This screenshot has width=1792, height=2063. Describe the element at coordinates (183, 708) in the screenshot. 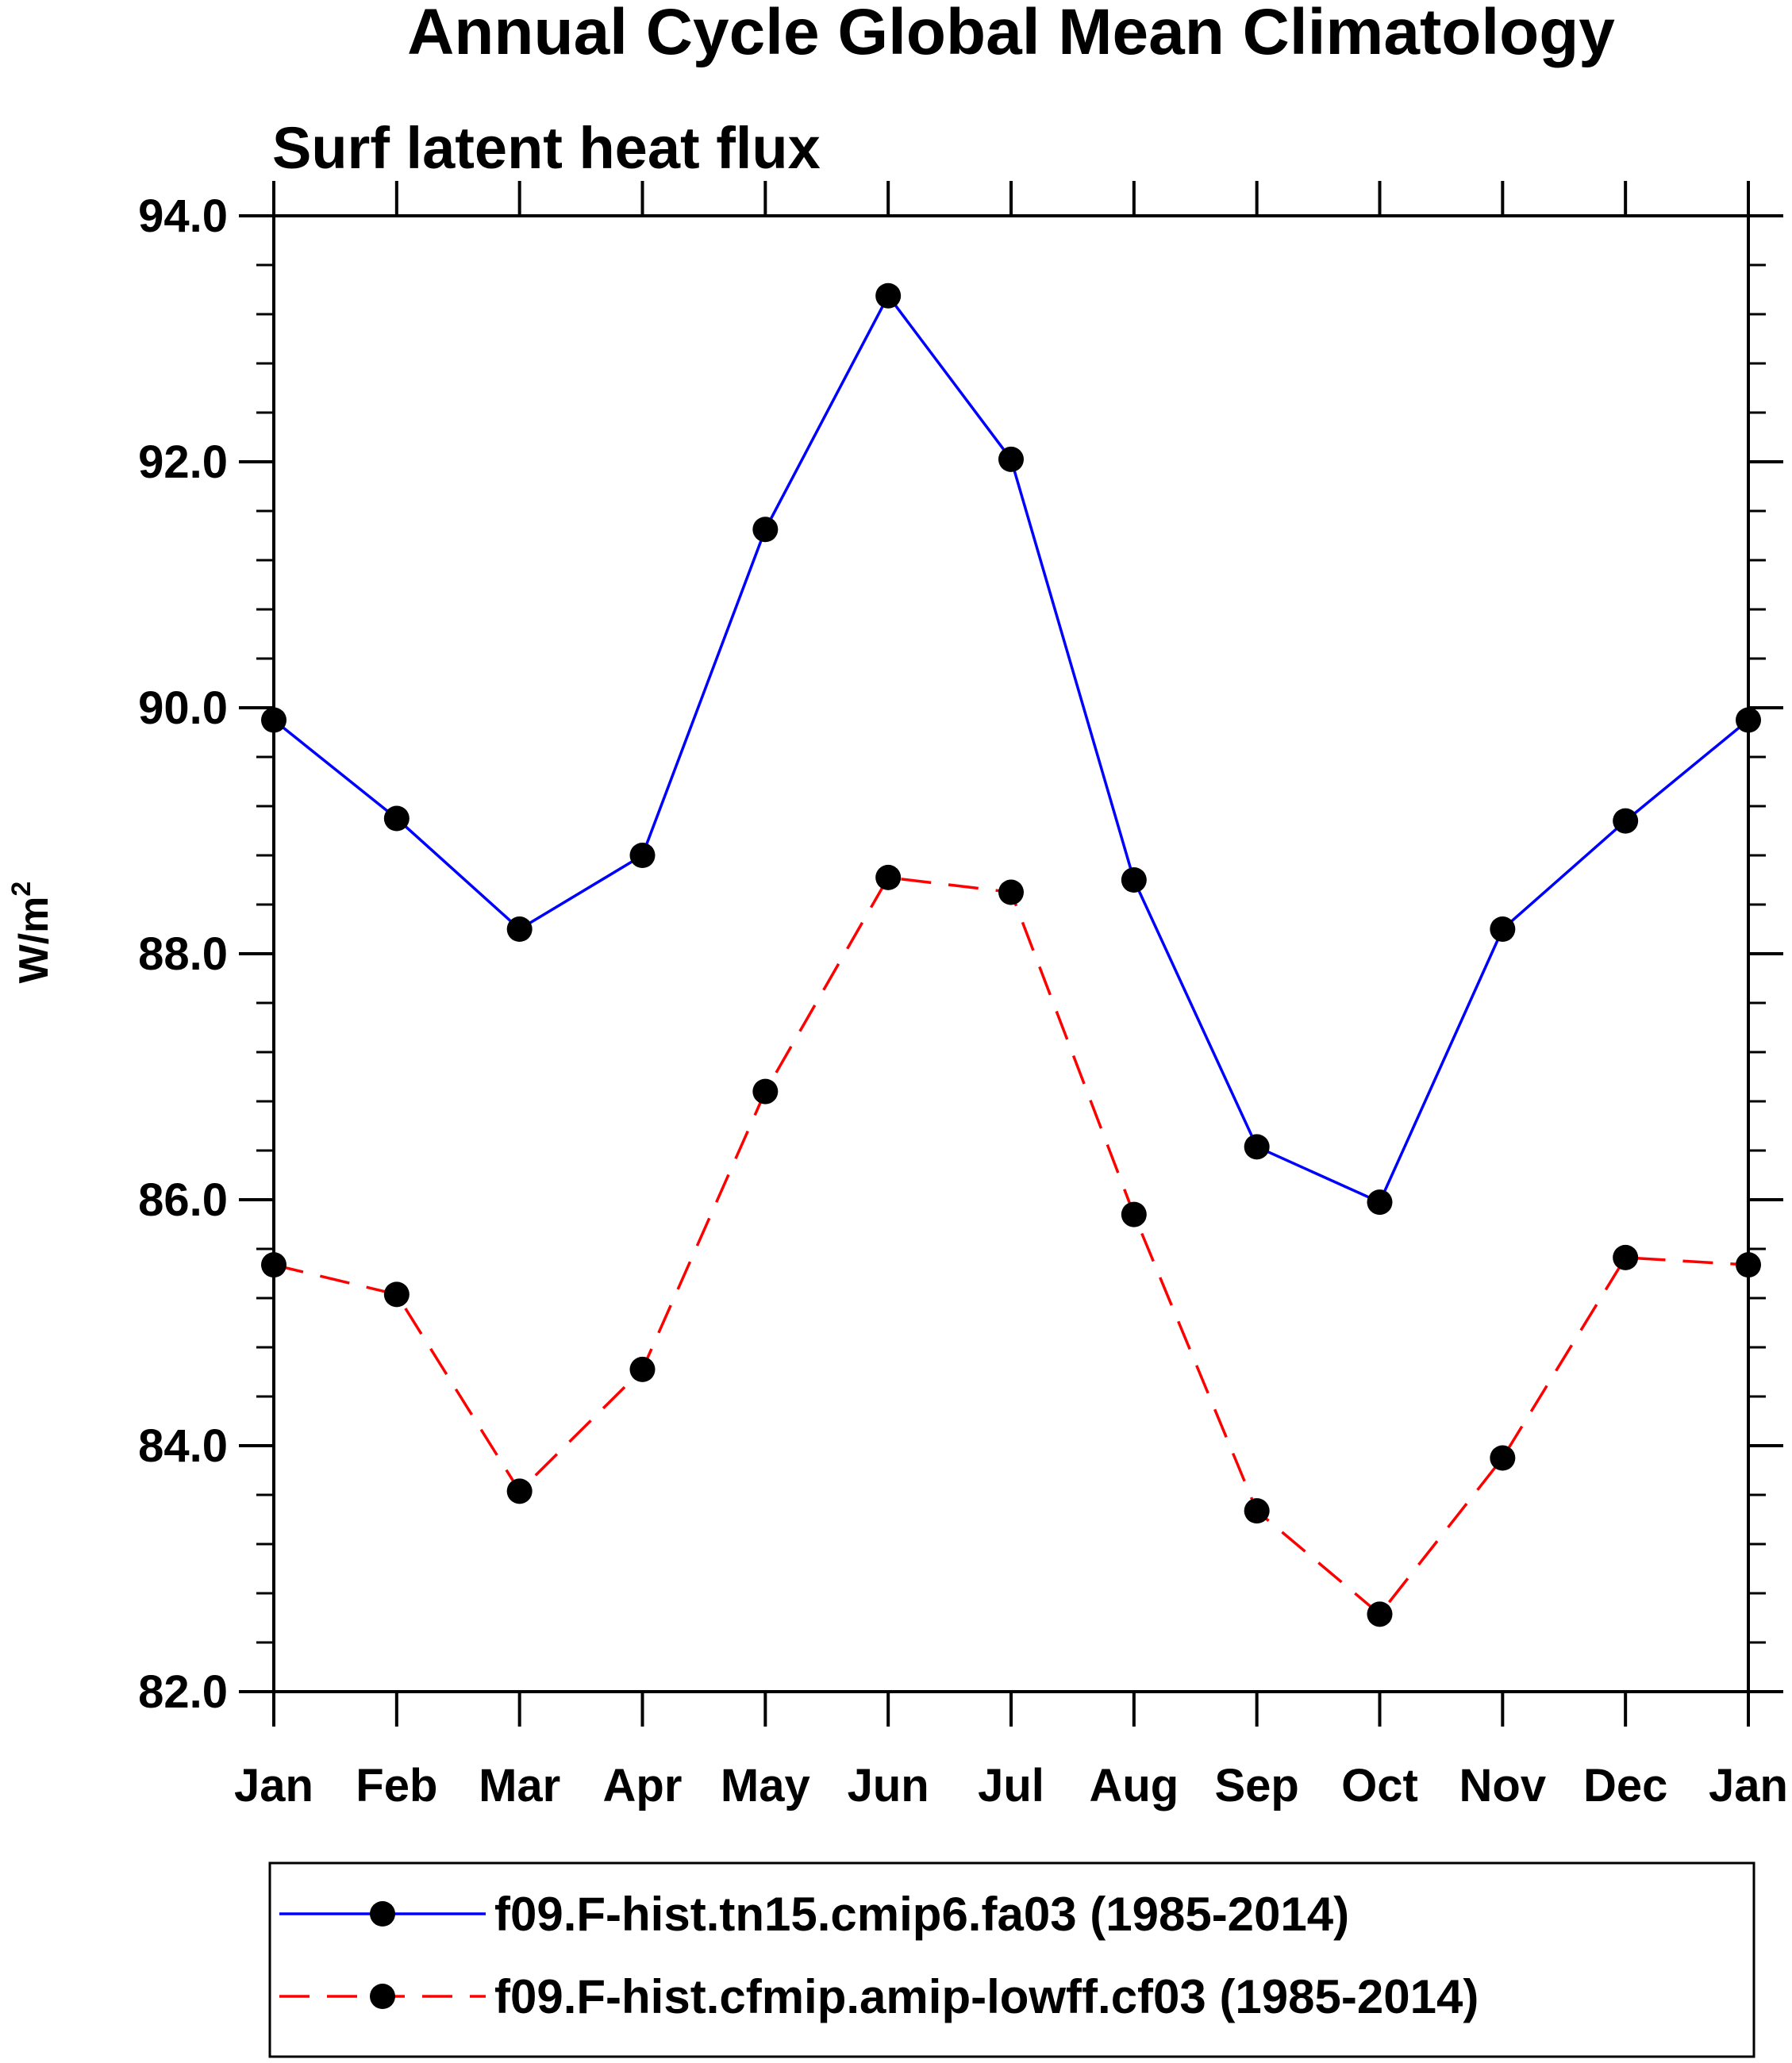

I see `y-tick-label: 90.0` at that location.